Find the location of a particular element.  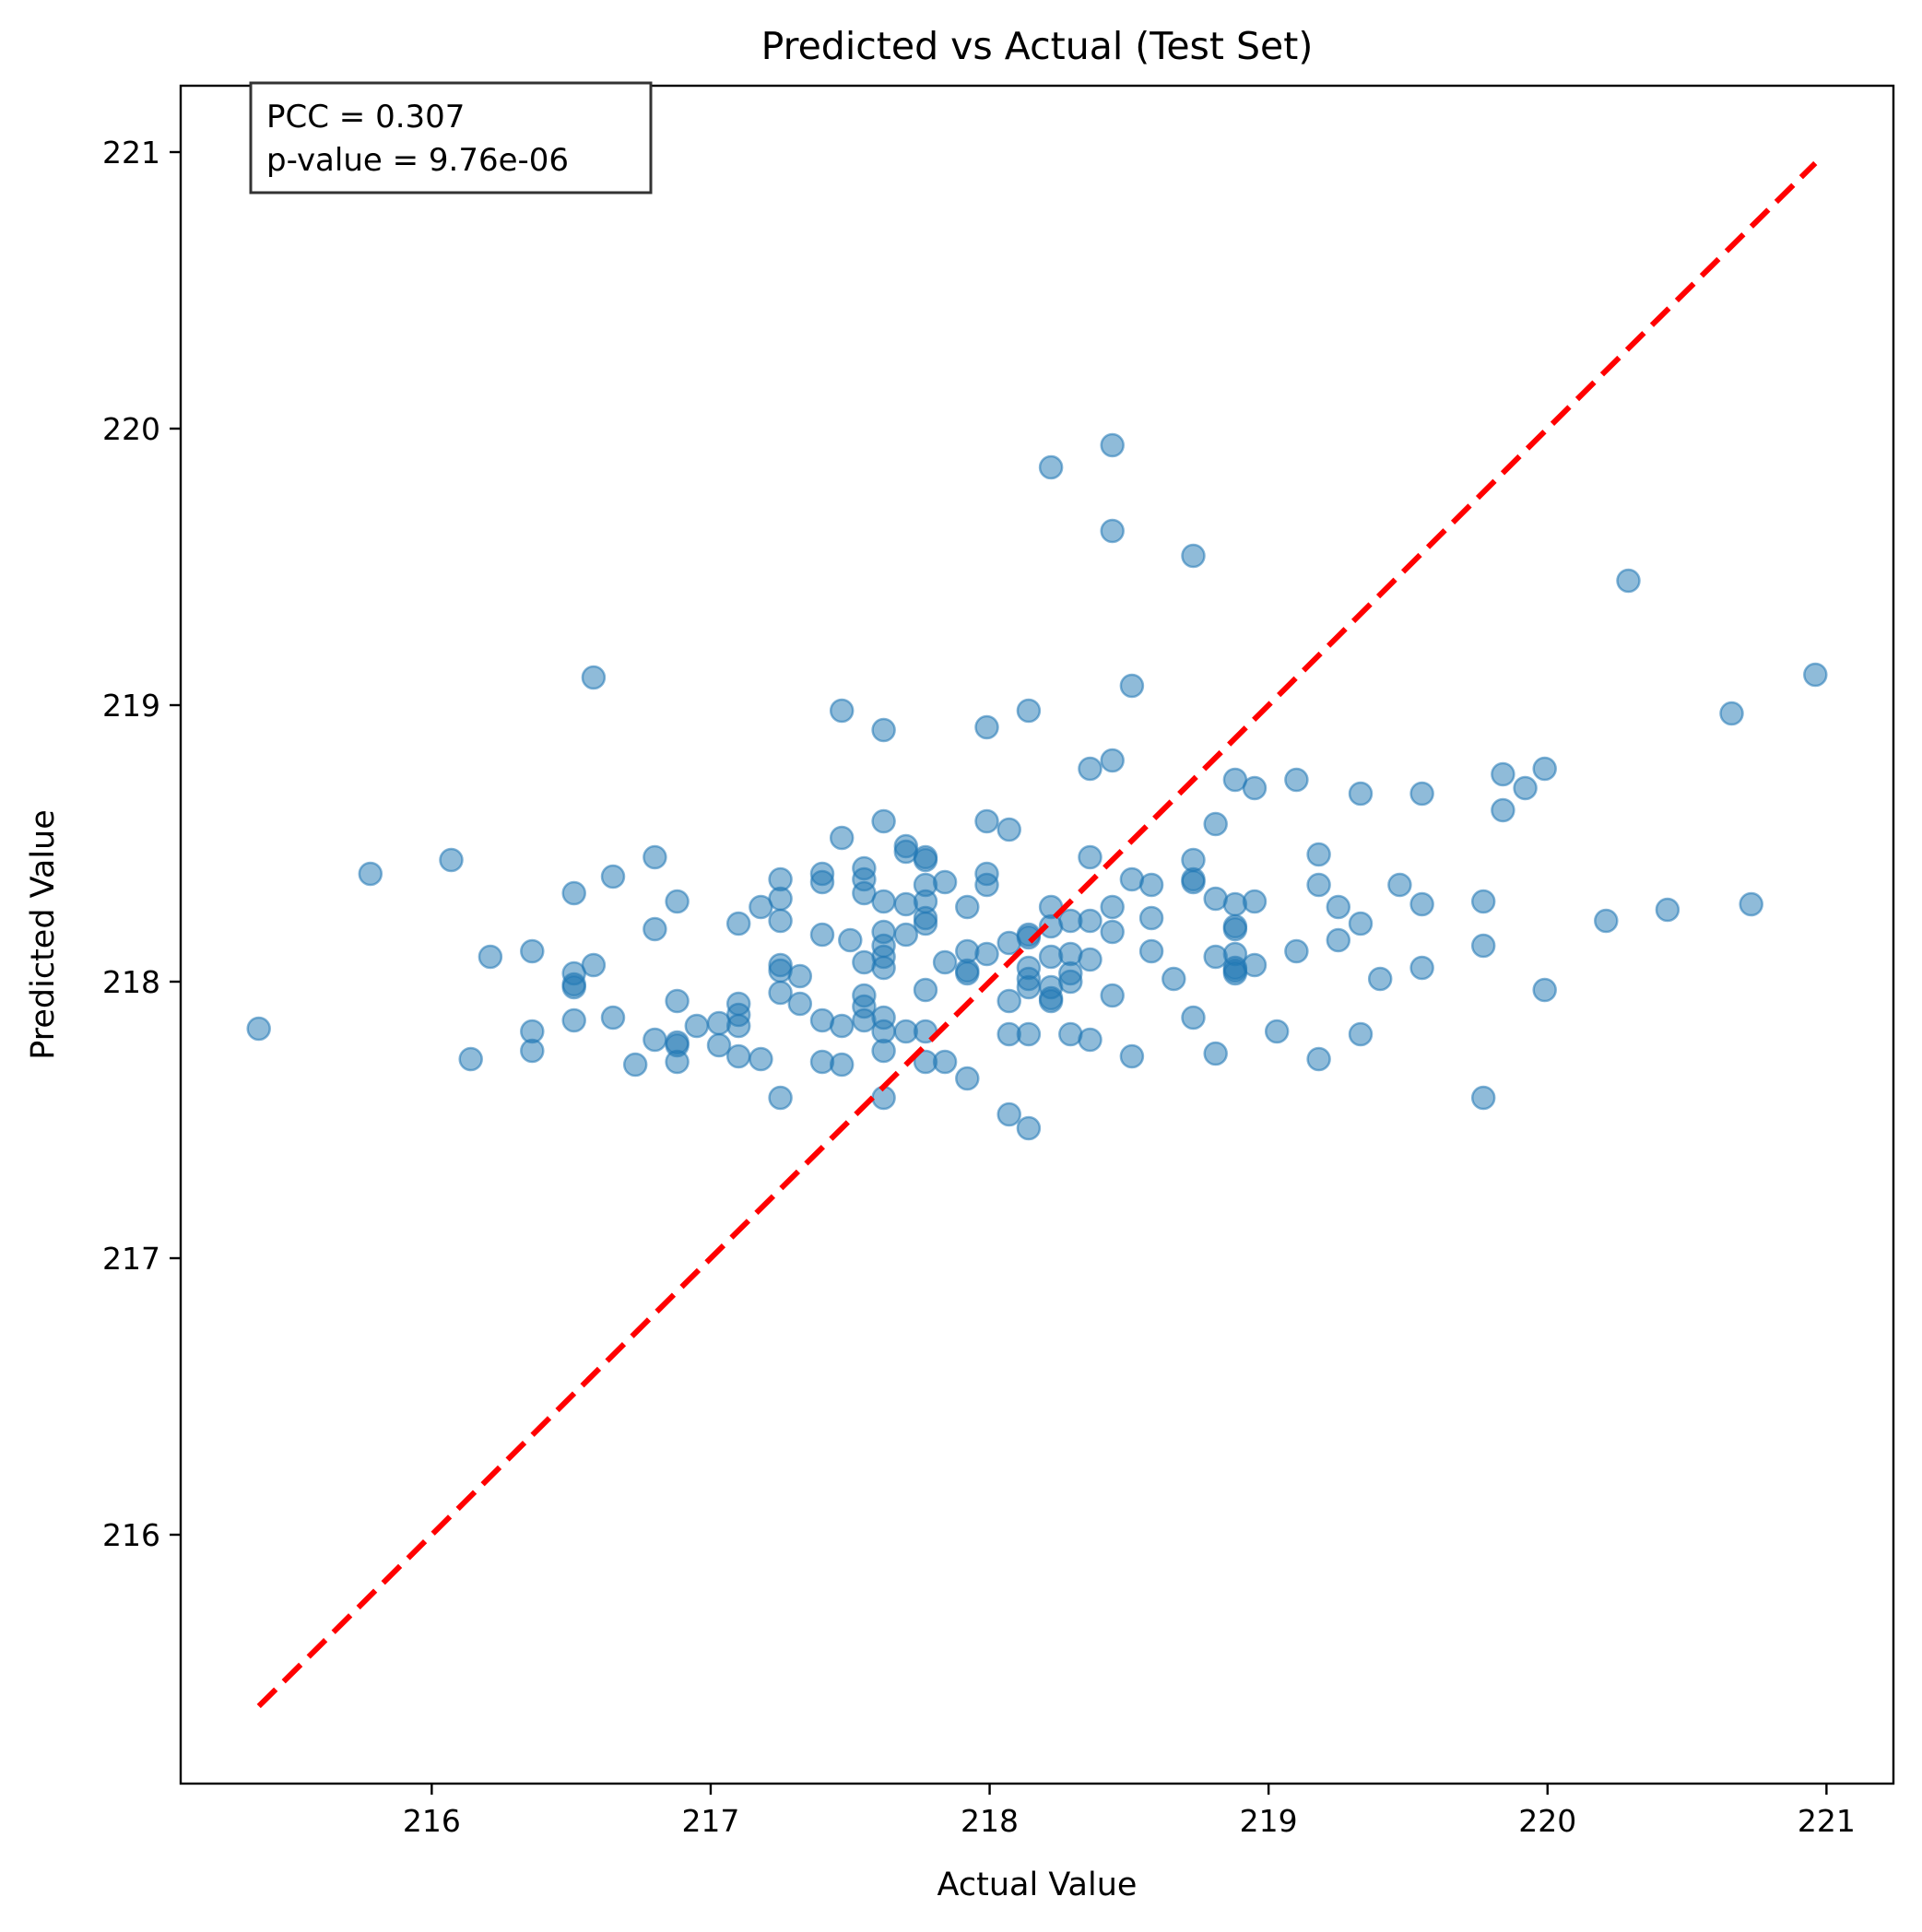

y-axis-label: Predicted Value is located at coordinates (43, 934).